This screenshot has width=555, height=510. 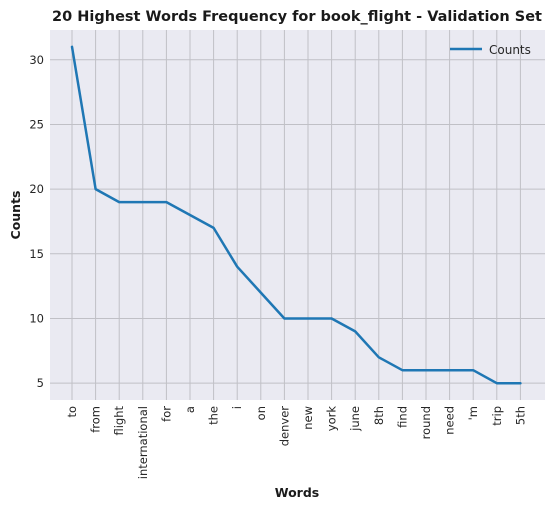 What do you see at coordinates (450, 420) in the screenshot?
I see `x-tick-label-16: need` at bounding box center [450, 420].